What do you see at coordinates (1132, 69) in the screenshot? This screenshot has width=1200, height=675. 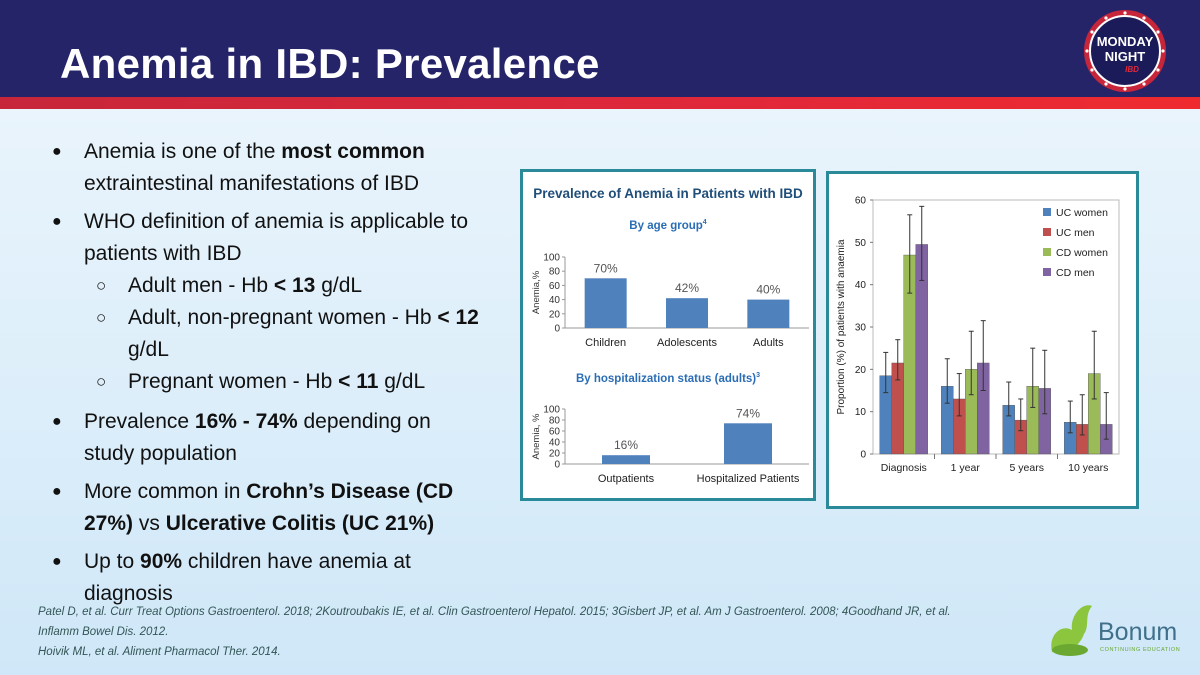 I see `logo-line3: IBD` at bounding box center [1132, 69].